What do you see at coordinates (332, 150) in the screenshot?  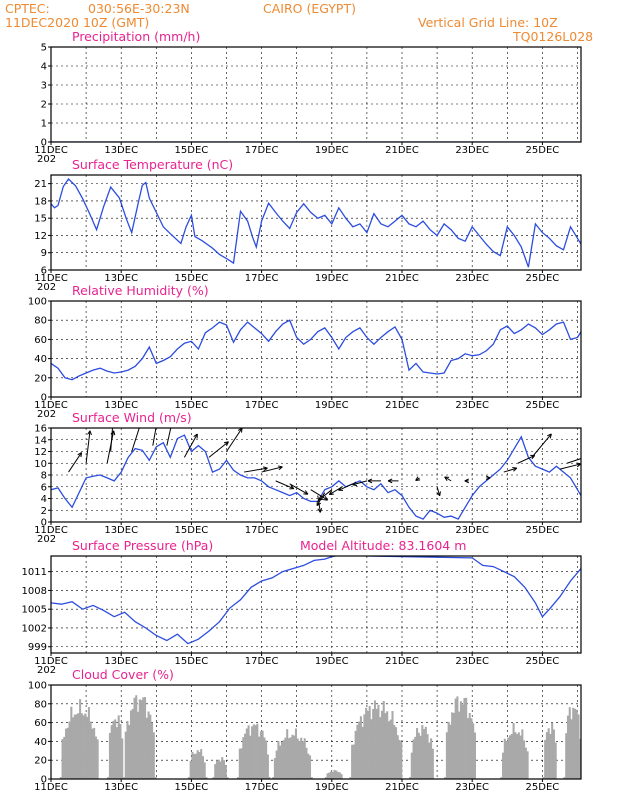 I see `x-tick-label: 19DEC` at bounding box center [332, 150].